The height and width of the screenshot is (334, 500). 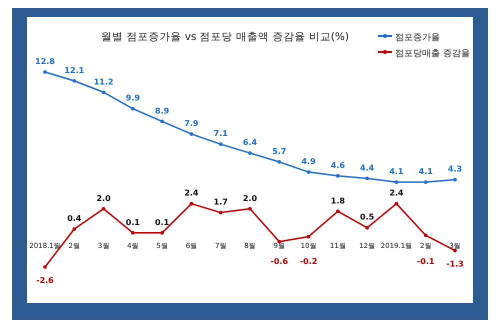 I want to click on data-label: 0.5, so click(x=367, y=217).